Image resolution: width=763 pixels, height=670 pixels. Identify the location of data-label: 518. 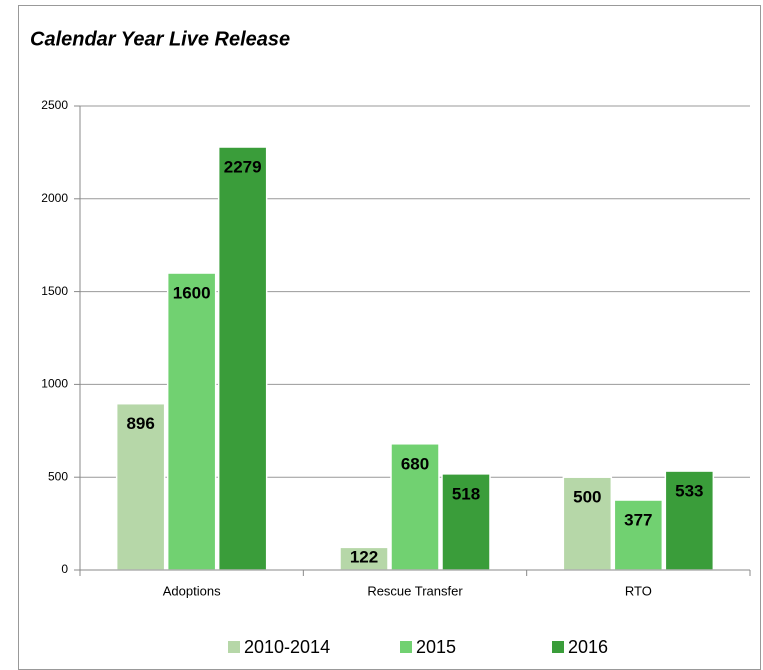
(466, 493).